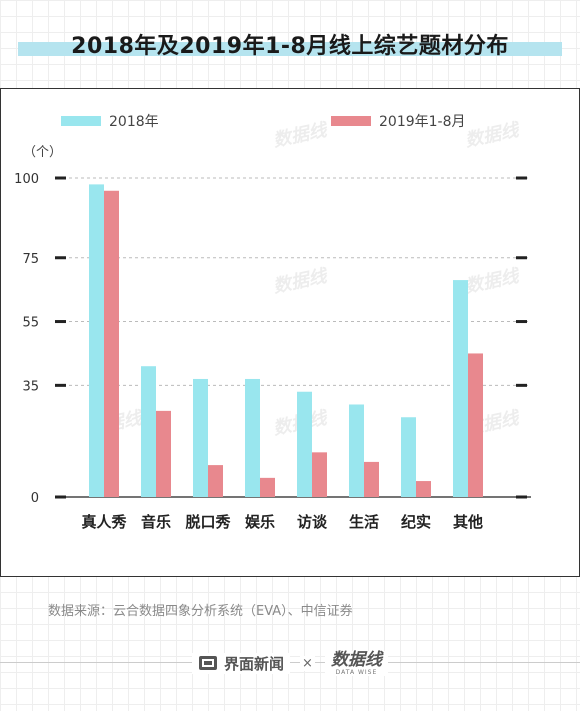 The image size is (580, 711). Describe the element at coordinates (312, 522) in the screenshot. I see `x-tick-label: 访谈` at that location.